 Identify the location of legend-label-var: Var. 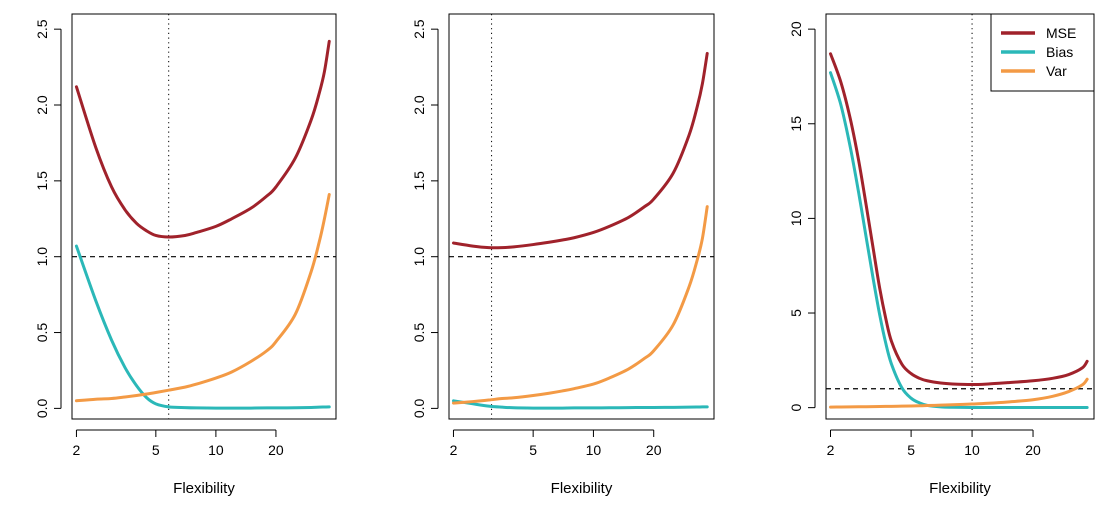
(1056, 71).